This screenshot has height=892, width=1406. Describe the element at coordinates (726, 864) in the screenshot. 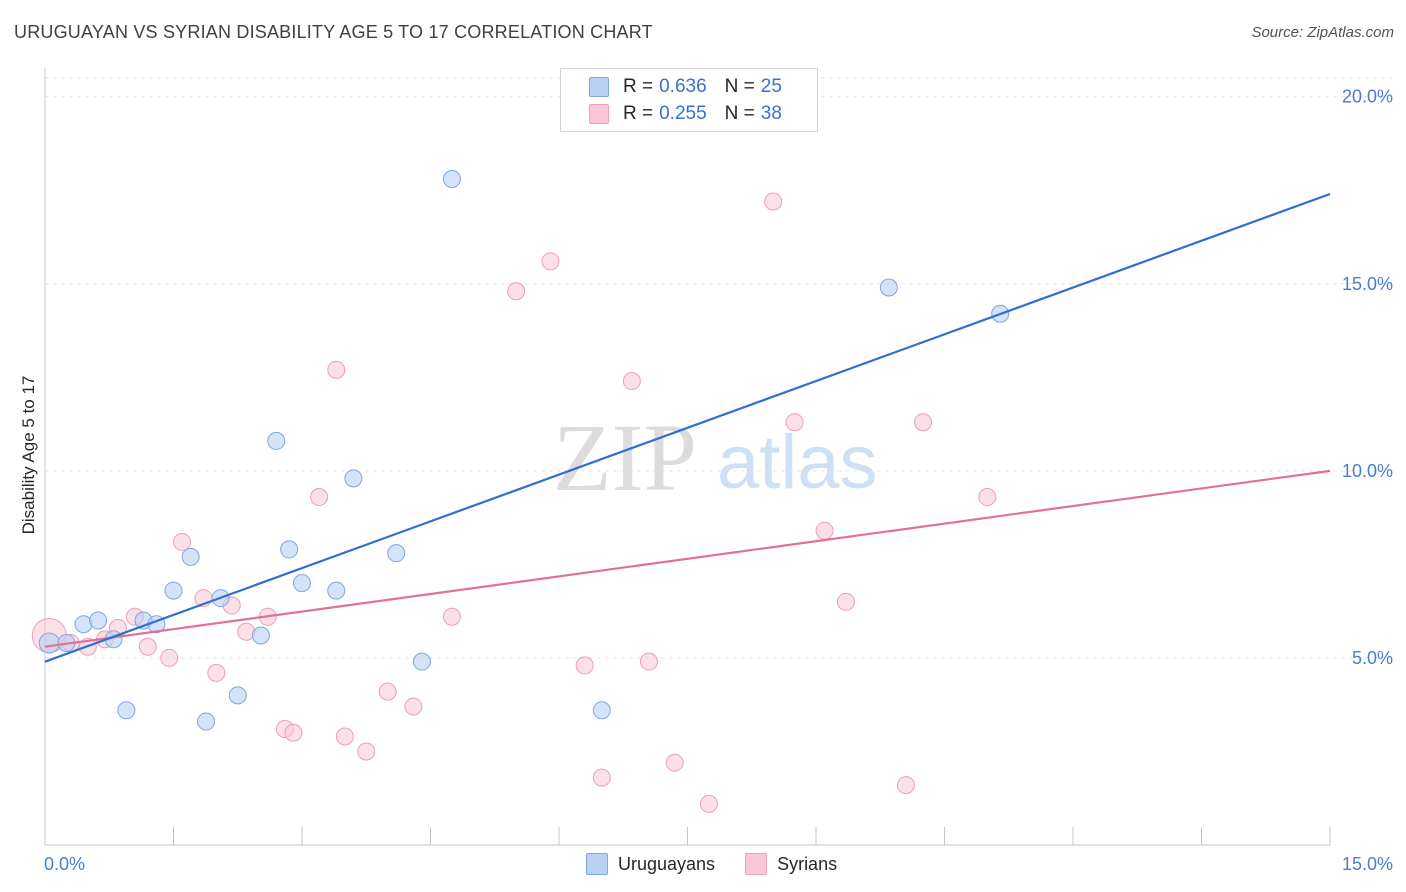

I see `series-legend: Uruguayans Syrians` at that location.